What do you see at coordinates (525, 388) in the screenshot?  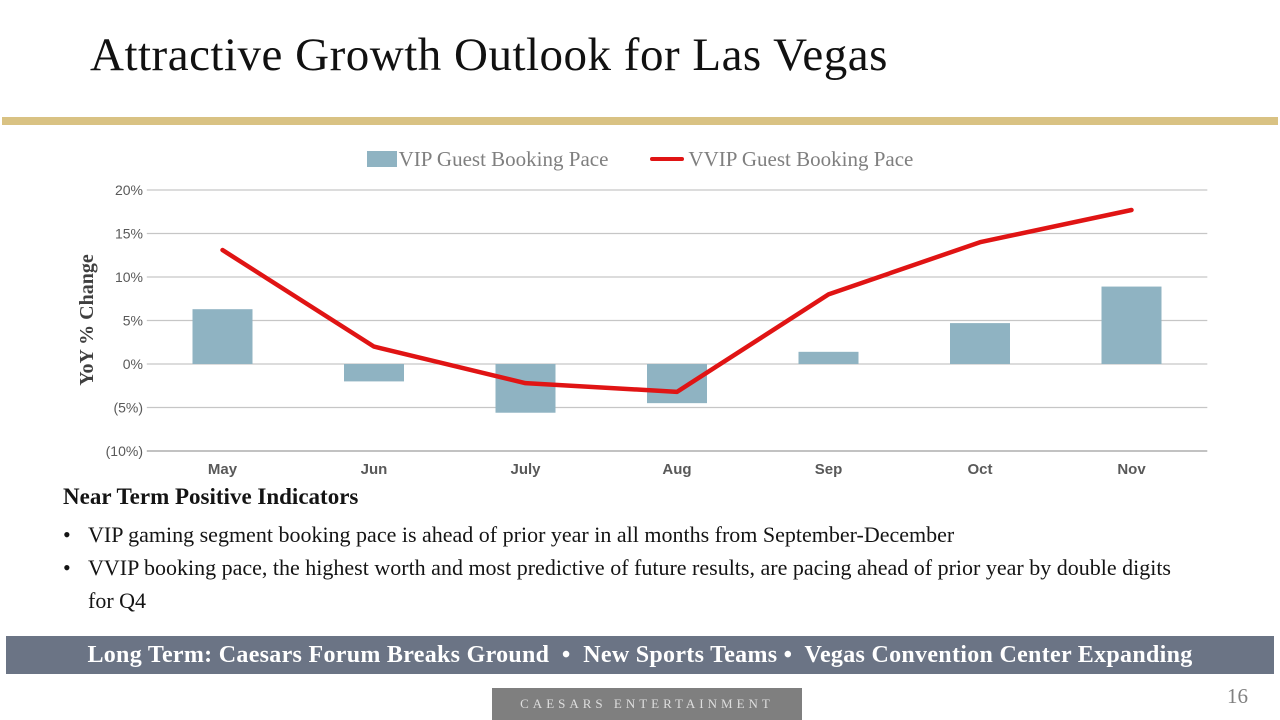 I see `vip-bar-july` at bounding box center [525, 388].